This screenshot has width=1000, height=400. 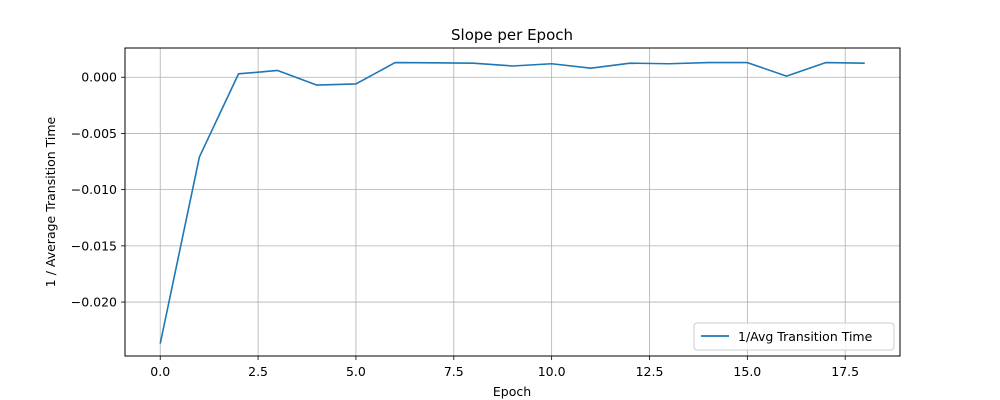 I want to click on legend-entry: 1/Avg Transition Time, so click(x=805, y=336).